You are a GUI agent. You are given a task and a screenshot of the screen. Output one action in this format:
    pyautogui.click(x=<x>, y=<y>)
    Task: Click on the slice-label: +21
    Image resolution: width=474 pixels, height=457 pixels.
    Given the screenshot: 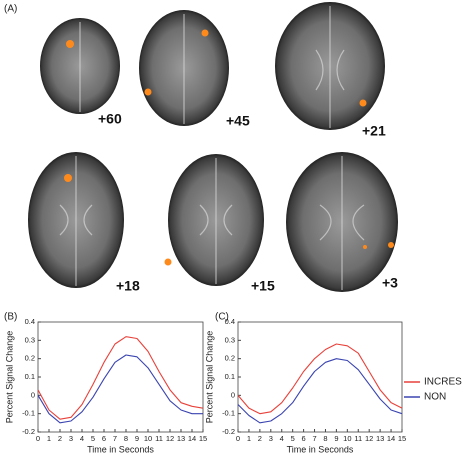 What is the action you would take?
    pyautogui.click(x=374, y=131)
    